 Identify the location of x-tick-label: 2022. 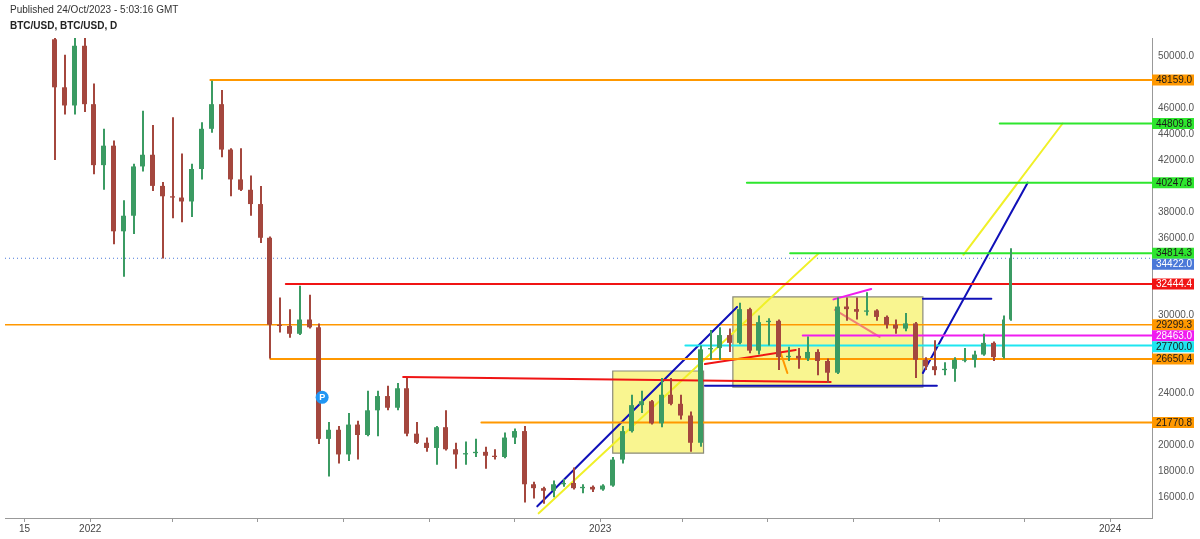
(90, 528).